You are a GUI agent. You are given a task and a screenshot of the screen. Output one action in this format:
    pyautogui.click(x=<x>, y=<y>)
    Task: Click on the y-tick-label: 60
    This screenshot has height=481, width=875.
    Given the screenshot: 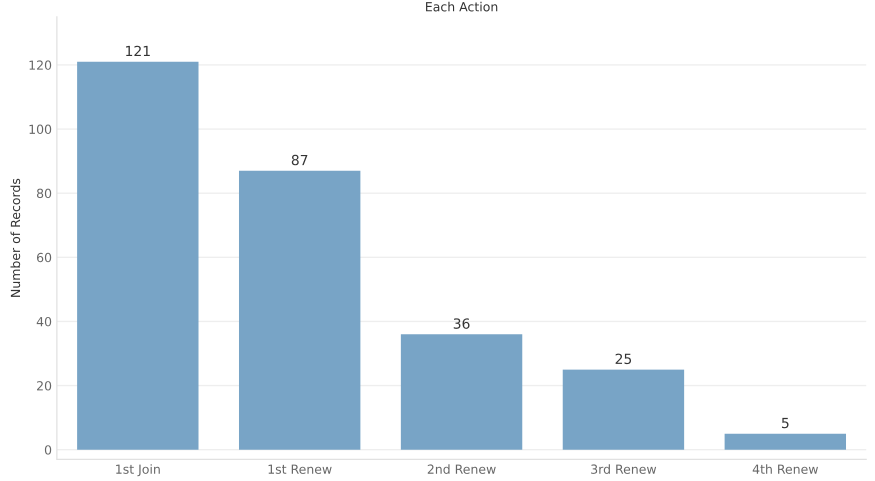 What is the action you would take?
    pyautogui.click(x=44, y=257)
    